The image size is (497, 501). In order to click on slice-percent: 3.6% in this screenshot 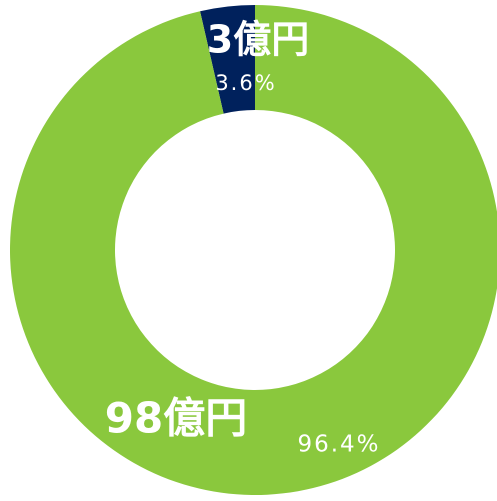, I will do `click(245, 83)`.